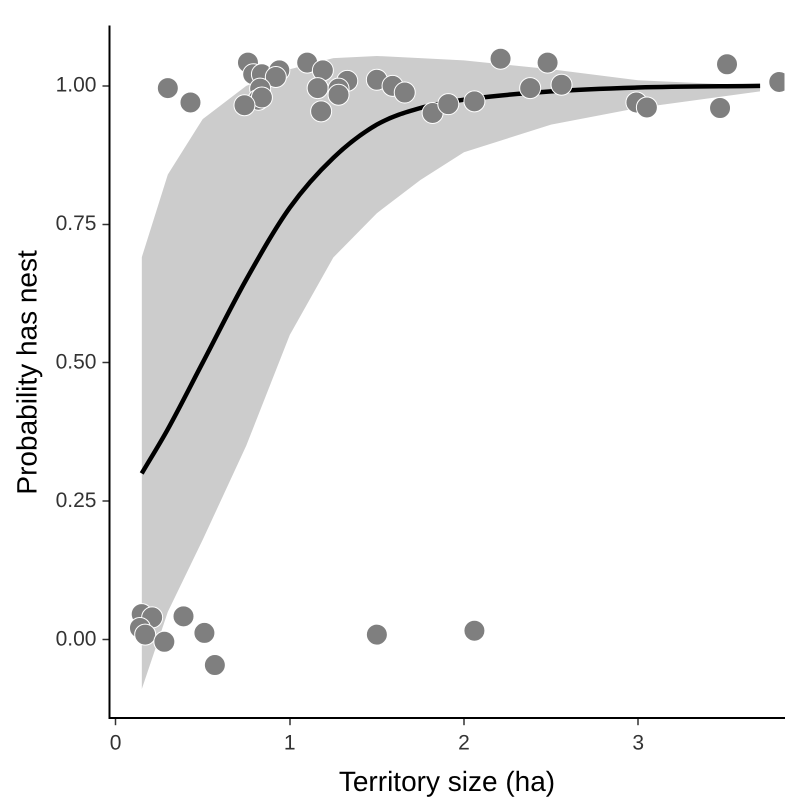 The height and width of the screenshot is (812, 804). What do you see at coordinates (290, 743) in the screenshot?
I see `x-tick-label: 1` at bounding box center [290, 743].